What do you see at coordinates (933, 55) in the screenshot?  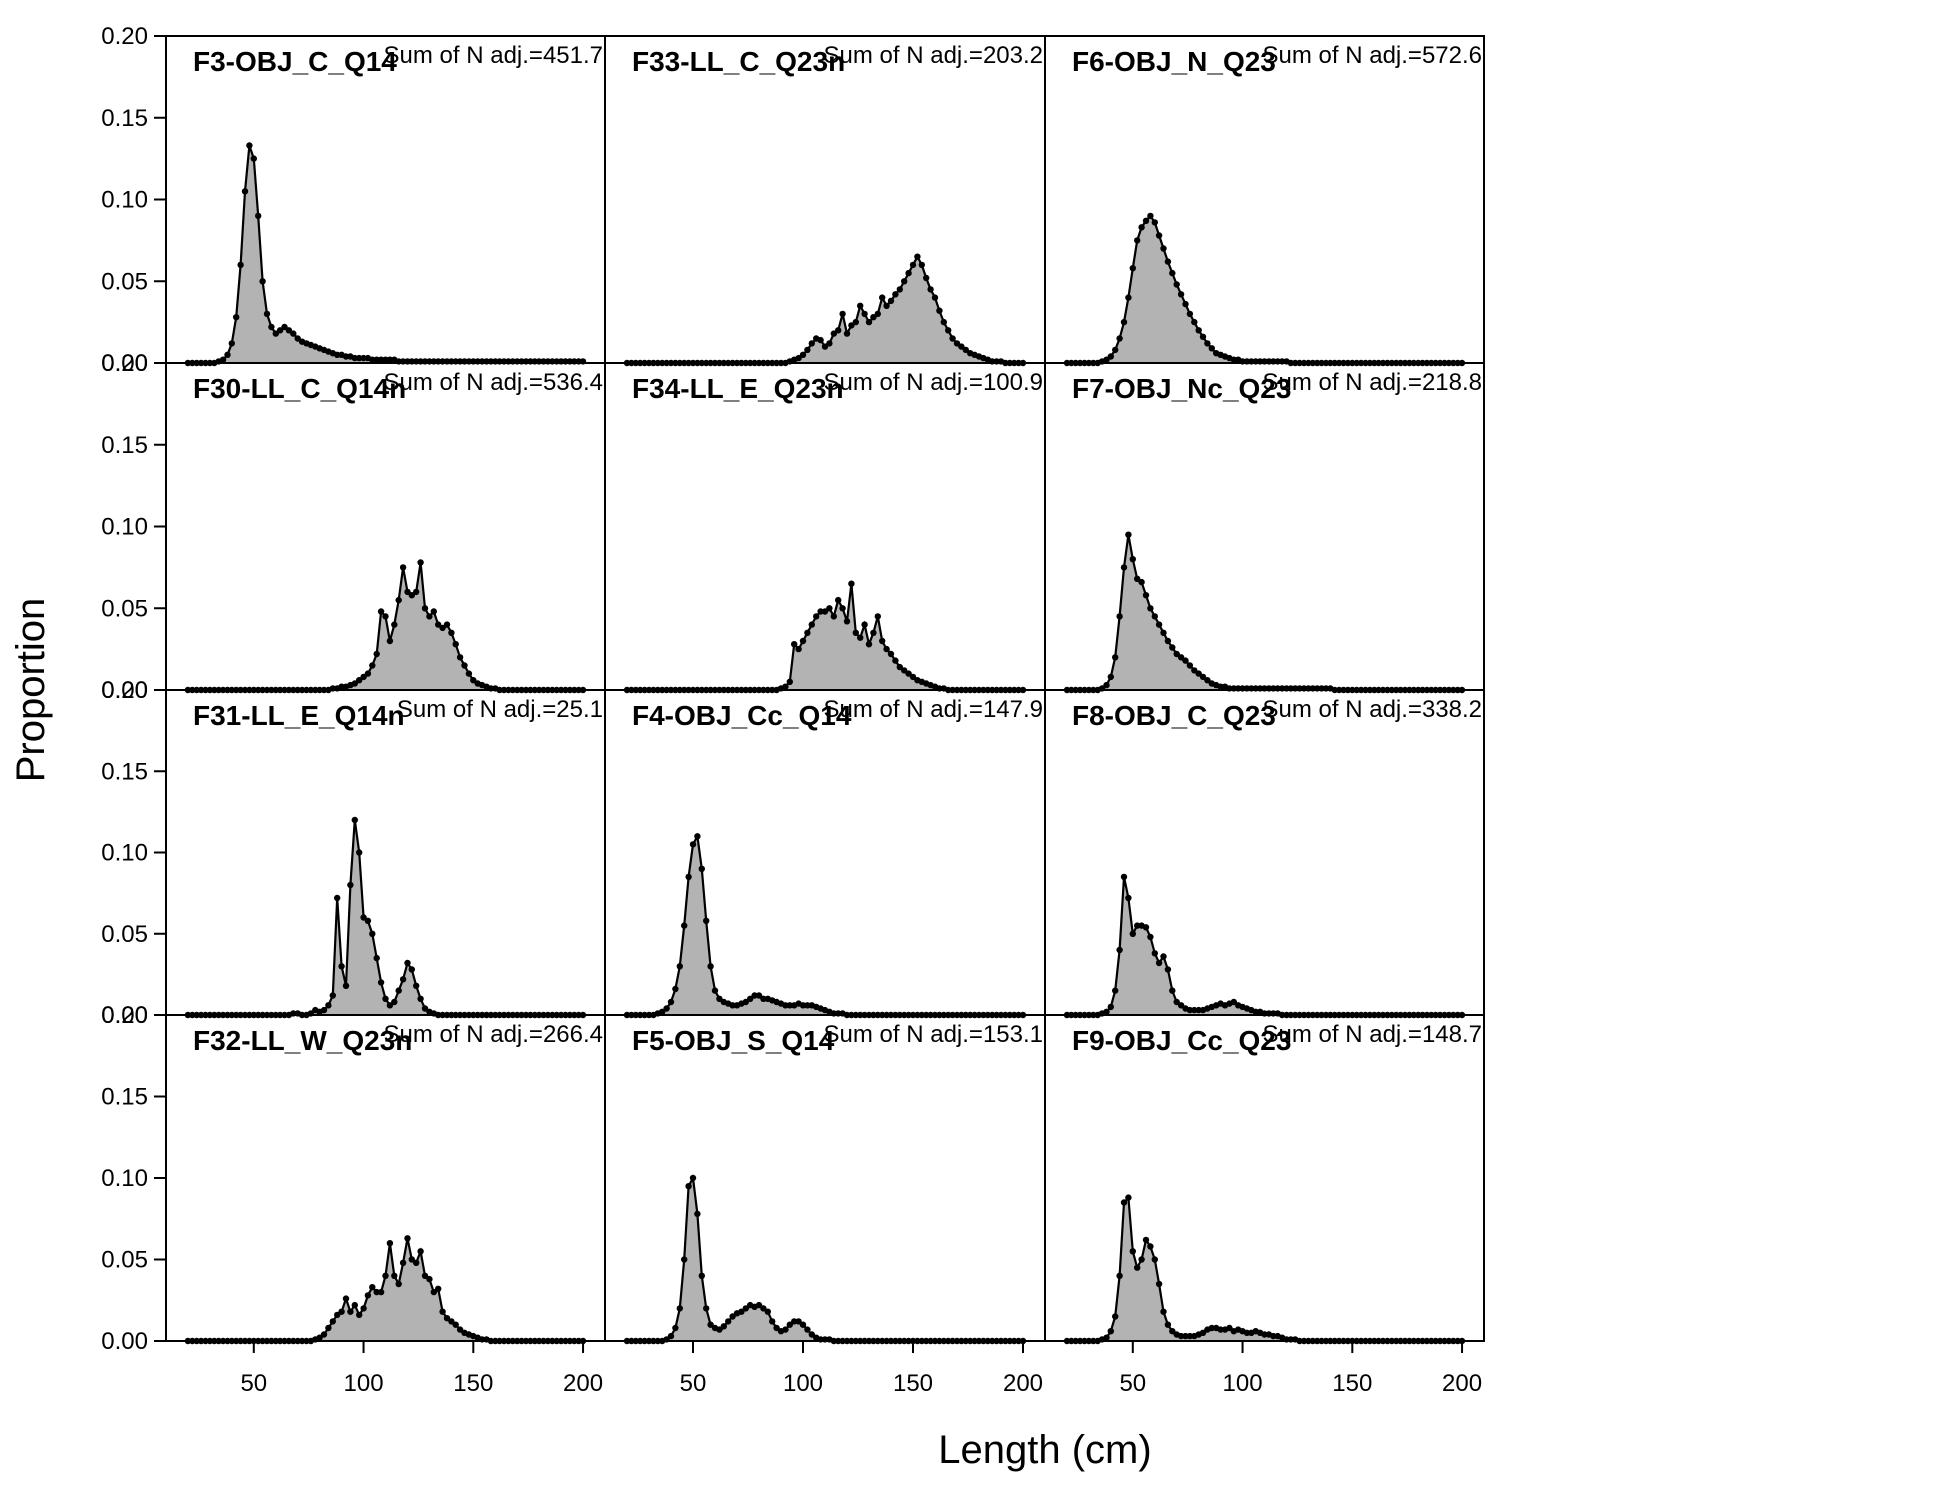 I see `panel-sum-label: Sum of N adj.=203.2` at bounding box center [933, 55].